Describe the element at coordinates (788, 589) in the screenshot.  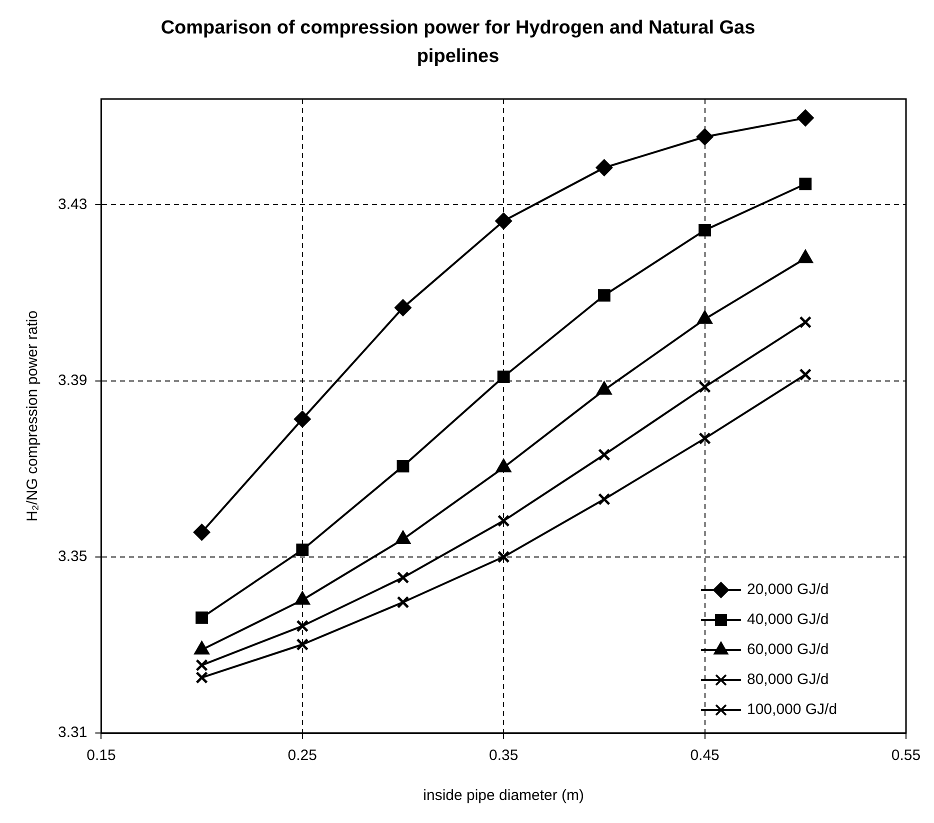
I see `legend-label: 20,000 GJ/d` at that location.